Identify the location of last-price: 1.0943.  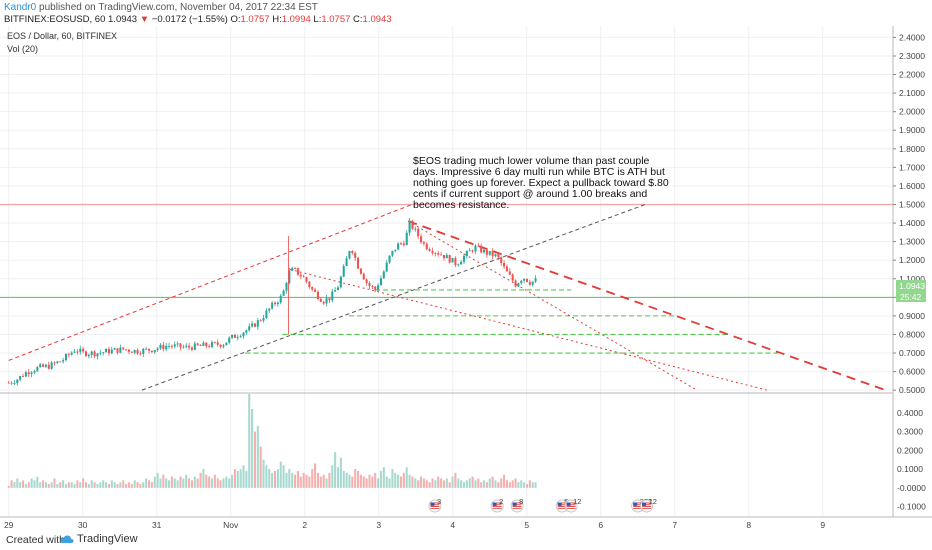
(123, 19).